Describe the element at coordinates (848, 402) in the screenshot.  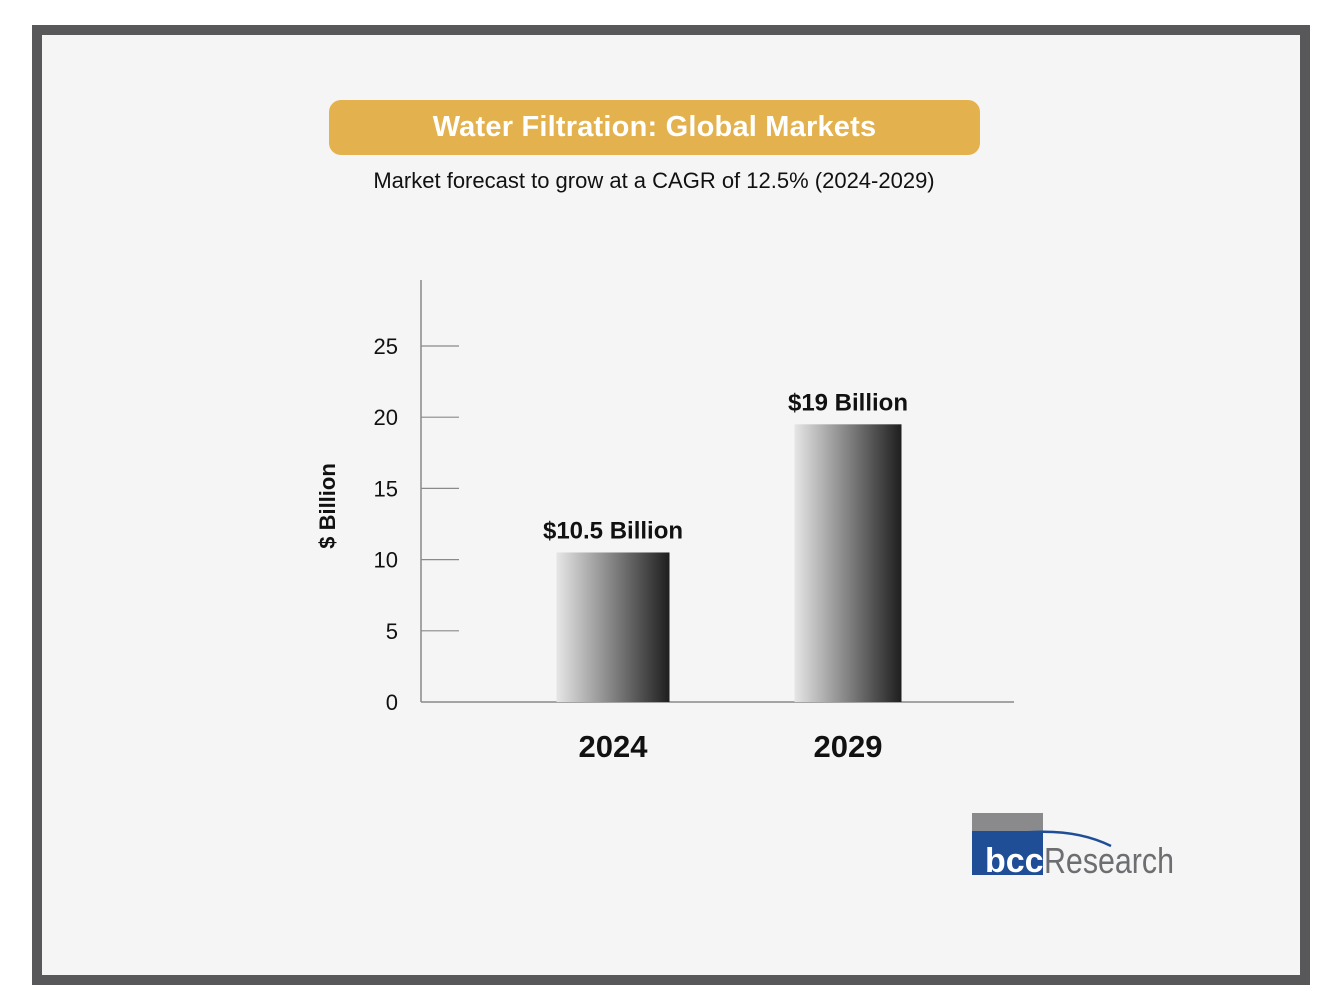
I see `data-label-2029: $19 Billion` at that location.